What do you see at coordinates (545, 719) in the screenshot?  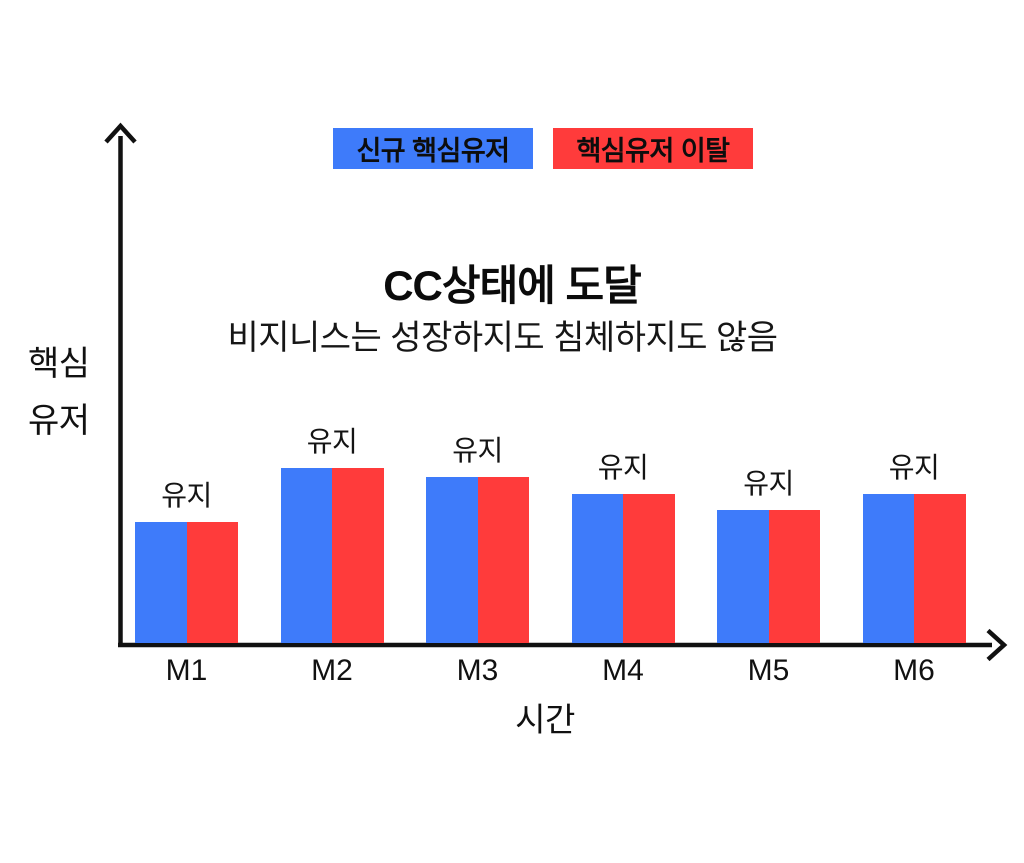 I see `x-axis-label: 시간` at bounding box center [545, 719].